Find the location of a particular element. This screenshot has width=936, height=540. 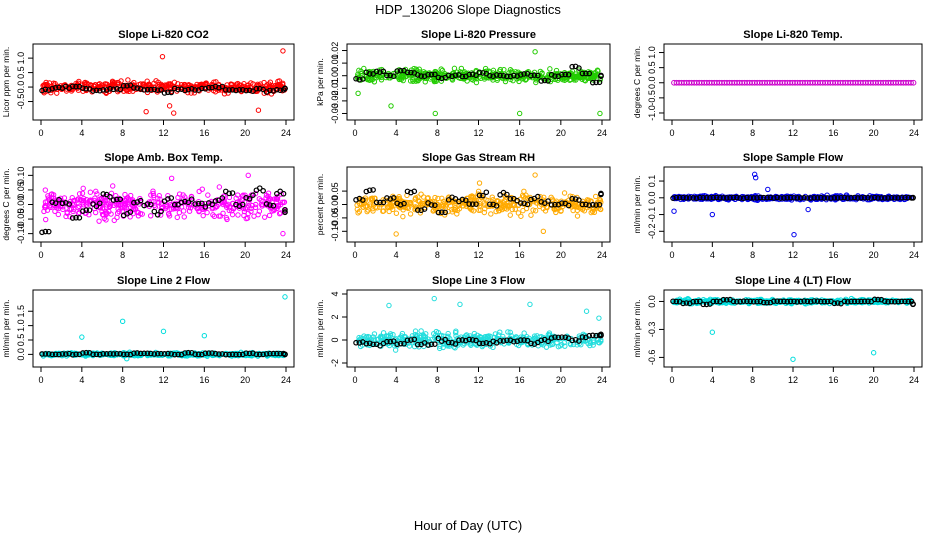

y-tick-label: -0.10 is located at coordinates (21, 233).